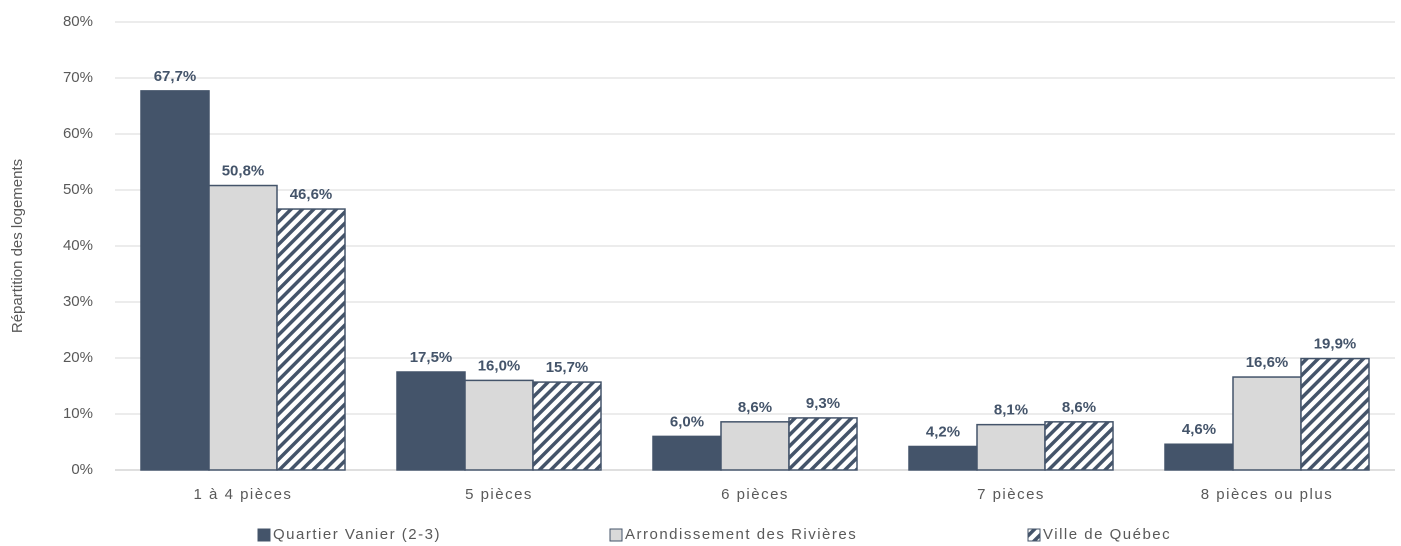  I want to click on y-tick-label: 70%, so click(78, 77).